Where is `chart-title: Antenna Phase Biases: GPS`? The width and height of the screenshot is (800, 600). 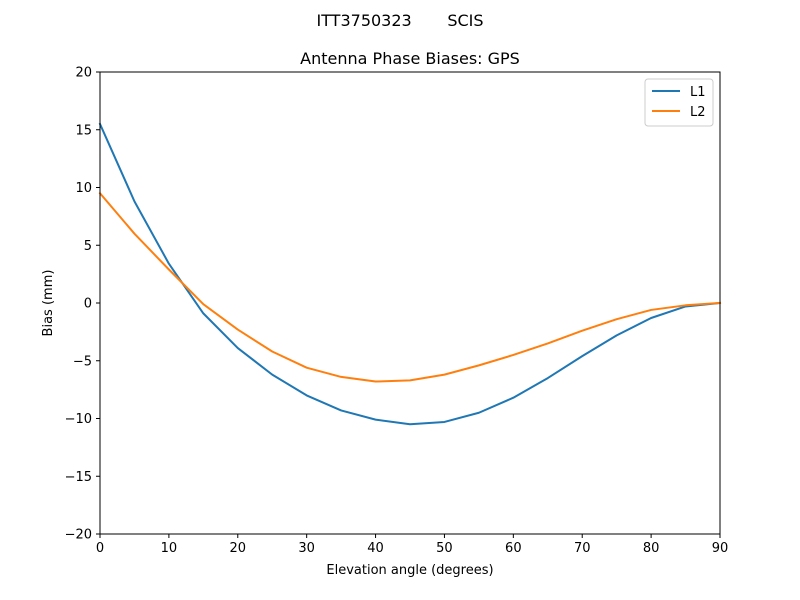
chart-title: Antenna Phase Biases: GPS is located at coordinates (410, 58).